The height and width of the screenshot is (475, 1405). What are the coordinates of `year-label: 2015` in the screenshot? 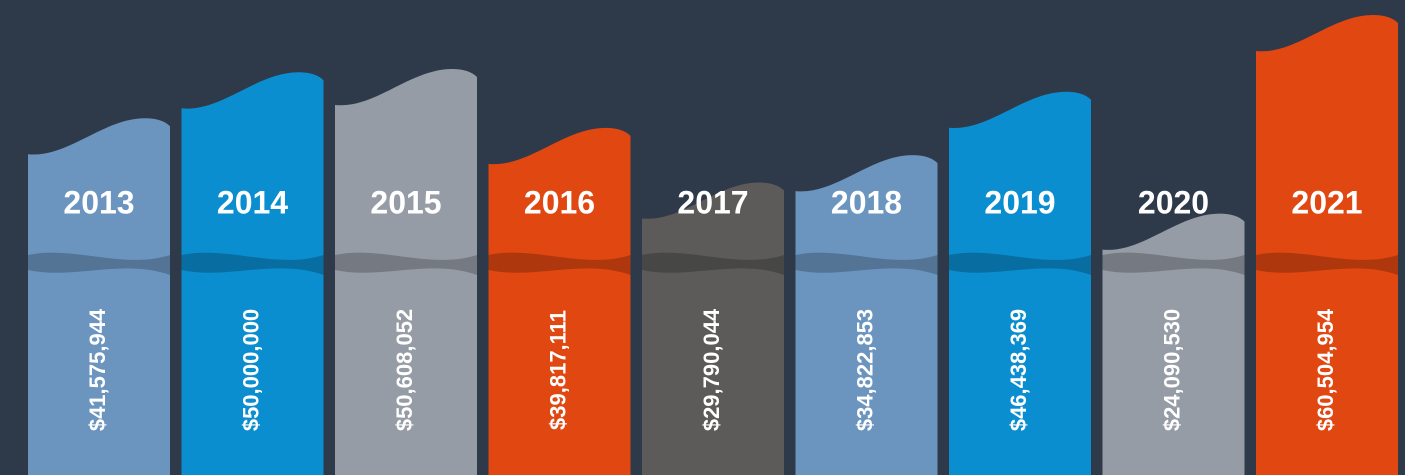 It's located at (405, 202).